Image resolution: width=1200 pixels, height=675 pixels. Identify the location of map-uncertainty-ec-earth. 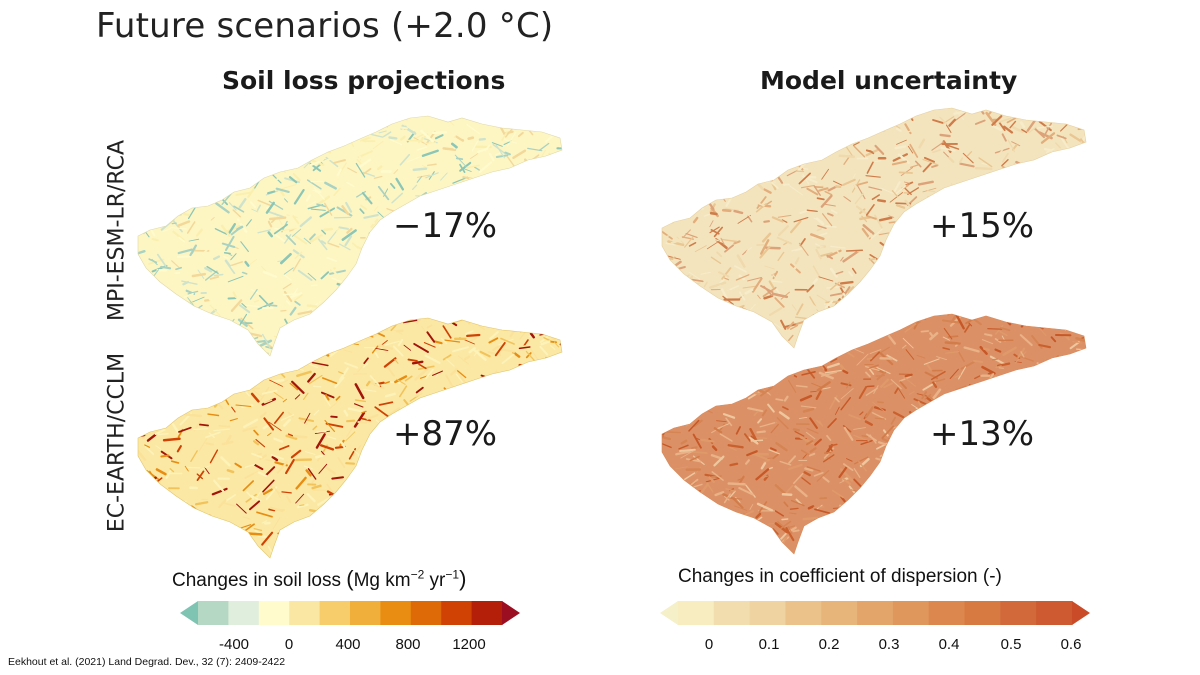
(874, 434).